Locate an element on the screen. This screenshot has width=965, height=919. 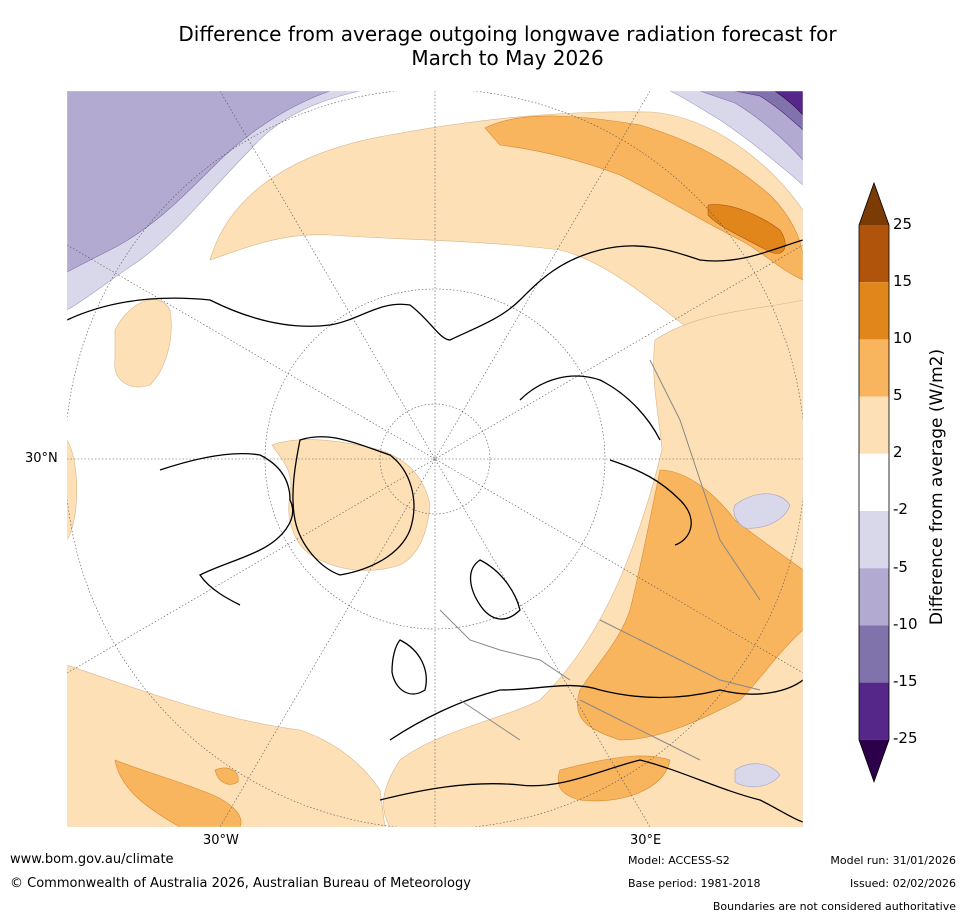
latitude-label-30n: 30°N is located at coordinates (41, 458).